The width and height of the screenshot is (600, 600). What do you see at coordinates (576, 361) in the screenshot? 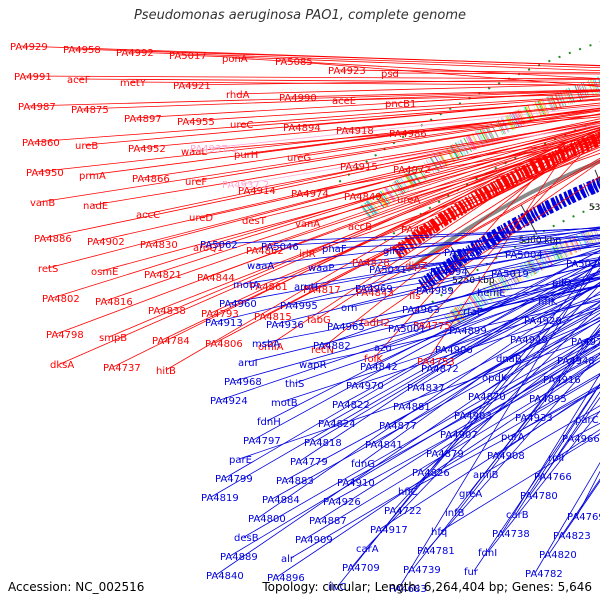
I see `reverse-gene-label: PA4948` at bounding box center [576, 361].